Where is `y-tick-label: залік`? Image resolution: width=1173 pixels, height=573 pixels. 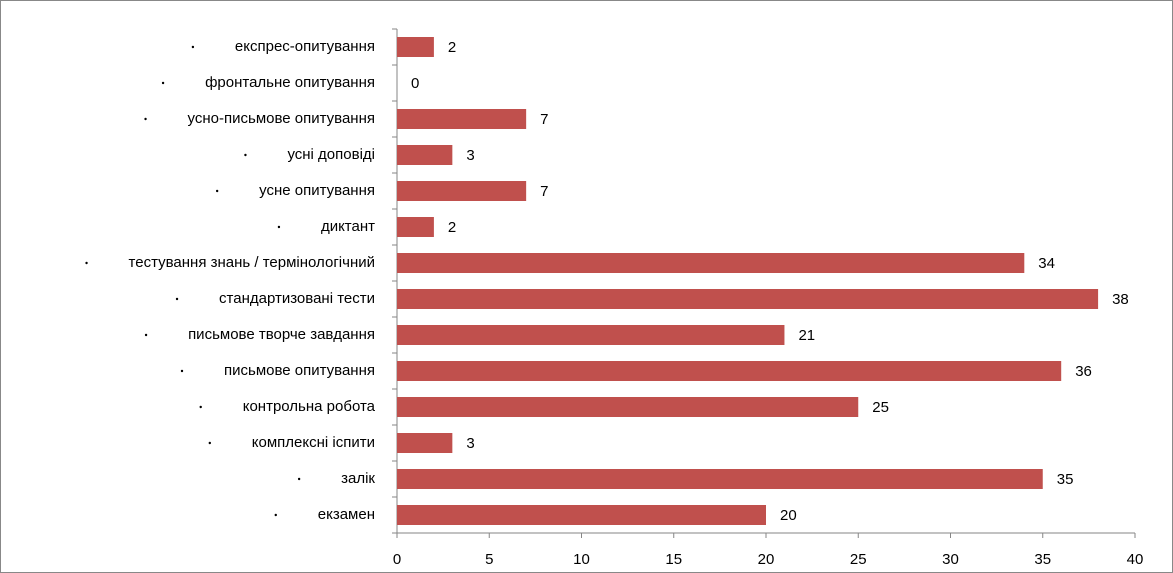
y-tick-label: залік is located at coordinates (358, 478).